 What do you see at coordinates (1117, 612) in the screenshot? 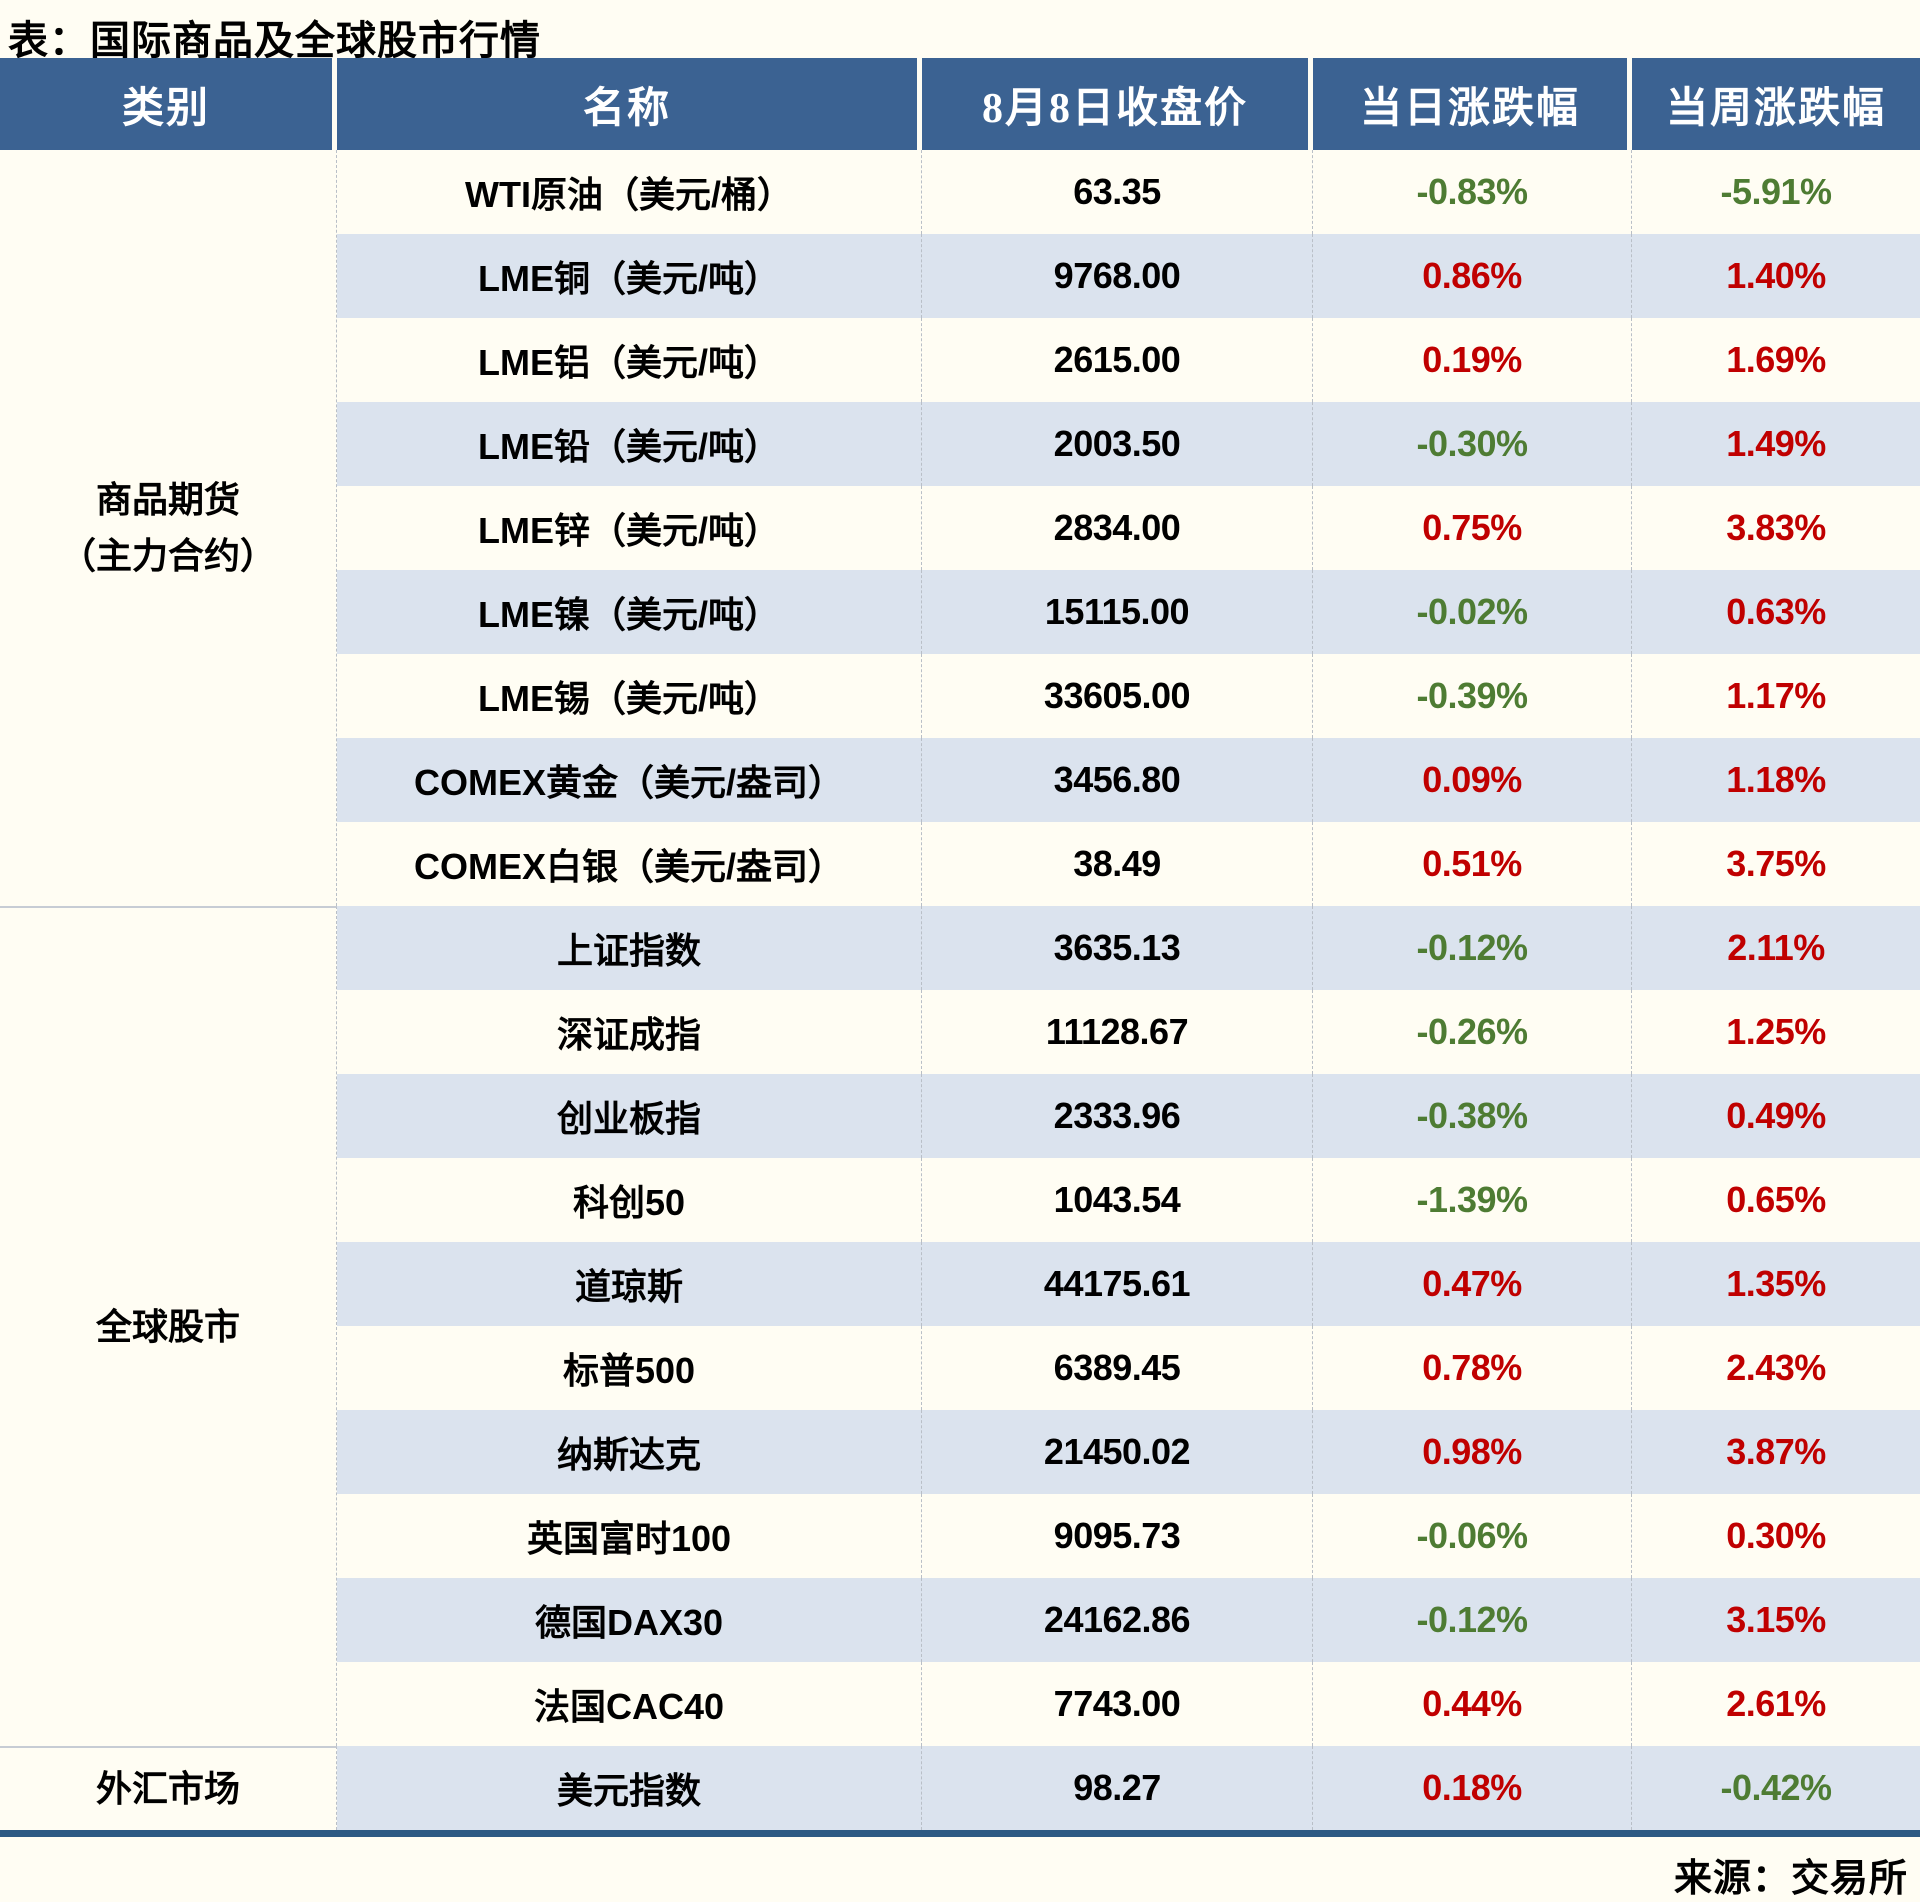
I see `close-price-cell: 15115.00` at bounding box center [1117, 612].